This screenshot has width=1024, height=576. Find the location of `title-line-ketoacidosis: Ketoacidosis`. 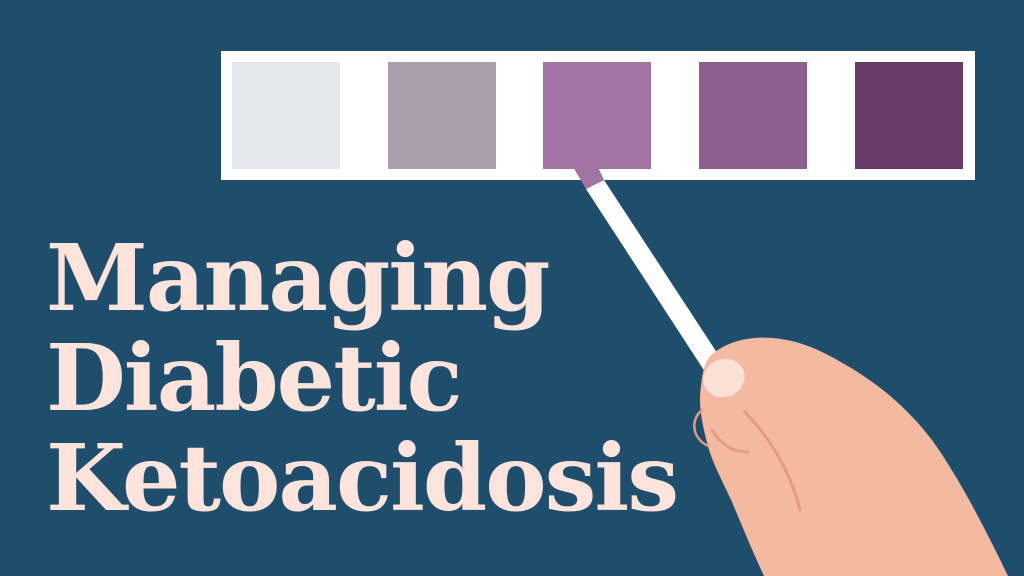

title-line-ketoacidosis: Ketoacidosis is located at coordinates (362, 478).